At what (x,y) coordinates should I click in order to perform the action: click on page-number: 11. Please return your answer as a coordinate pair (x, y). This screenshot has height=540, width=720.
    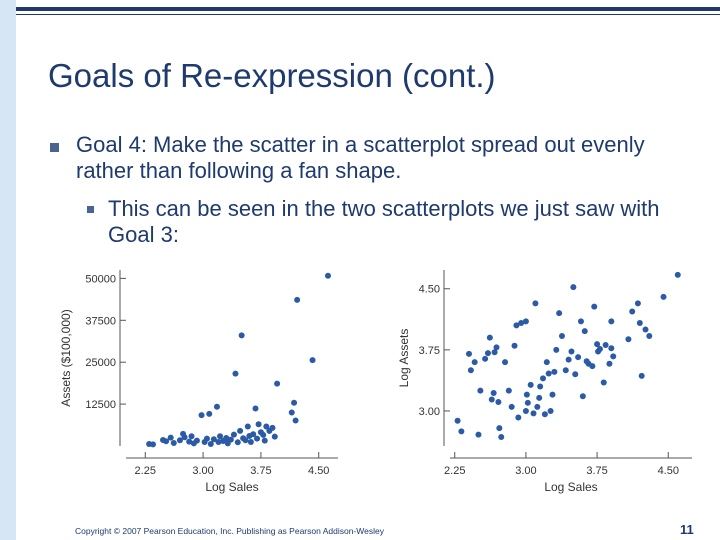
    Looking at the image, I should click on (687, 529).